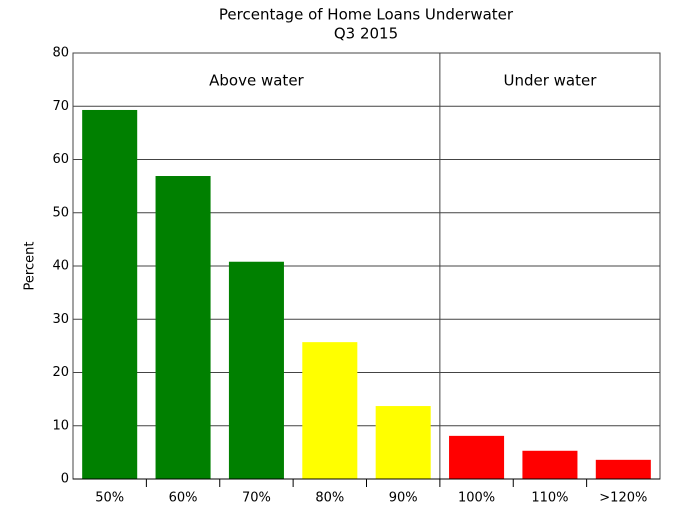 The height and width of the screenshot is (512, 683). I want to click on y-tick-label: 20, so click(60, 372).